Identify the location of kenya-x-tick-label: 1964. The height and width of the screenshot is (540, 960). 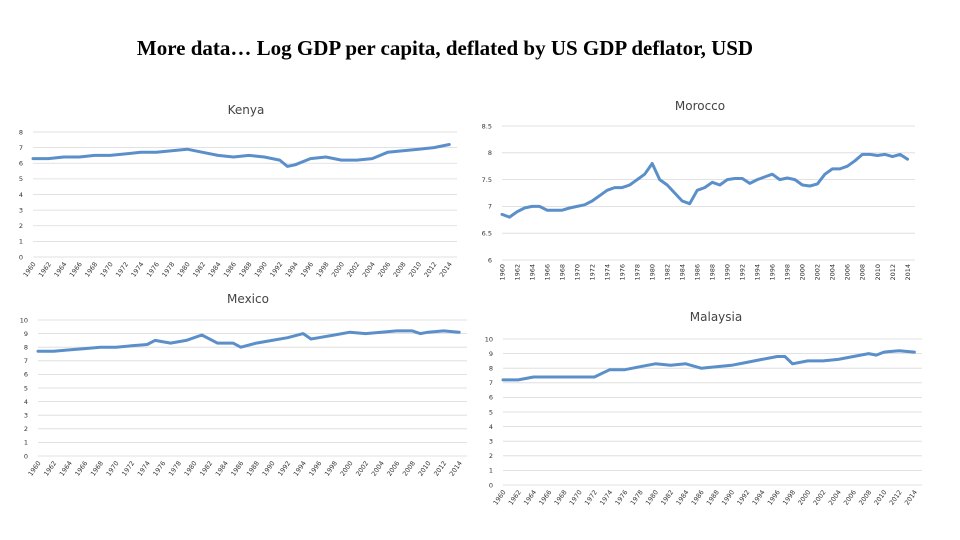
(60, 270).